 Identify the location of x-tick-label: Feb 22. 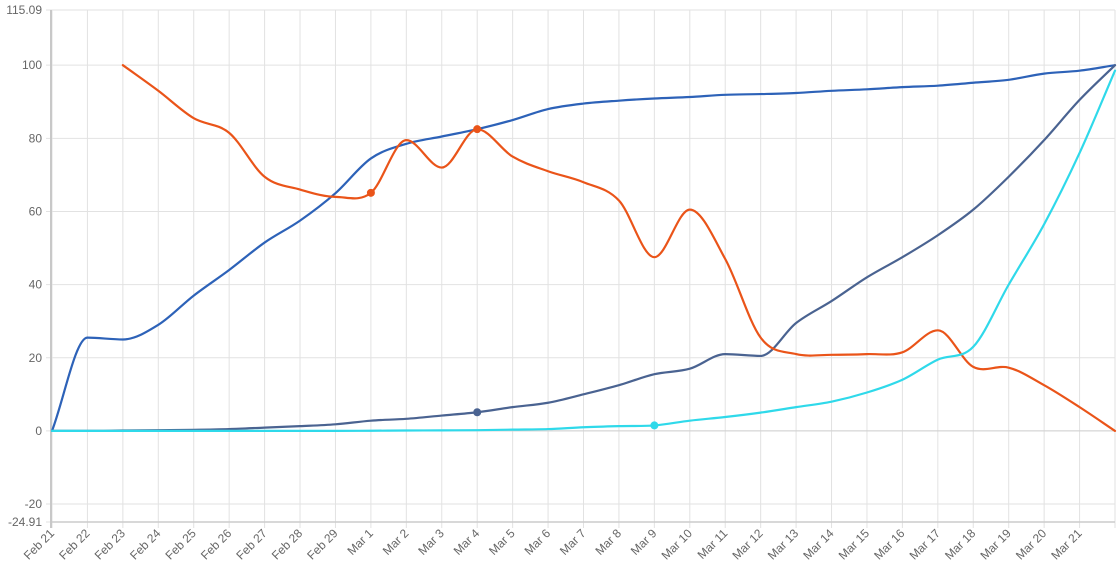
(74, 544).